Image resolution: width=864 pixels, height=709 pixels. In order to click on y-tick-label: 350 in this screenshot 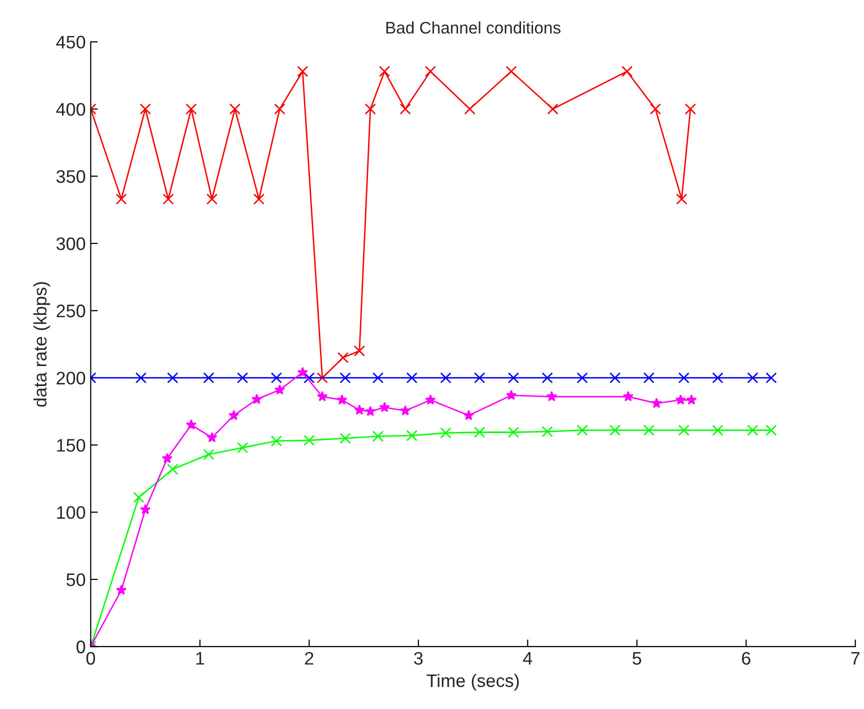, I will do `click(71, 176)`.